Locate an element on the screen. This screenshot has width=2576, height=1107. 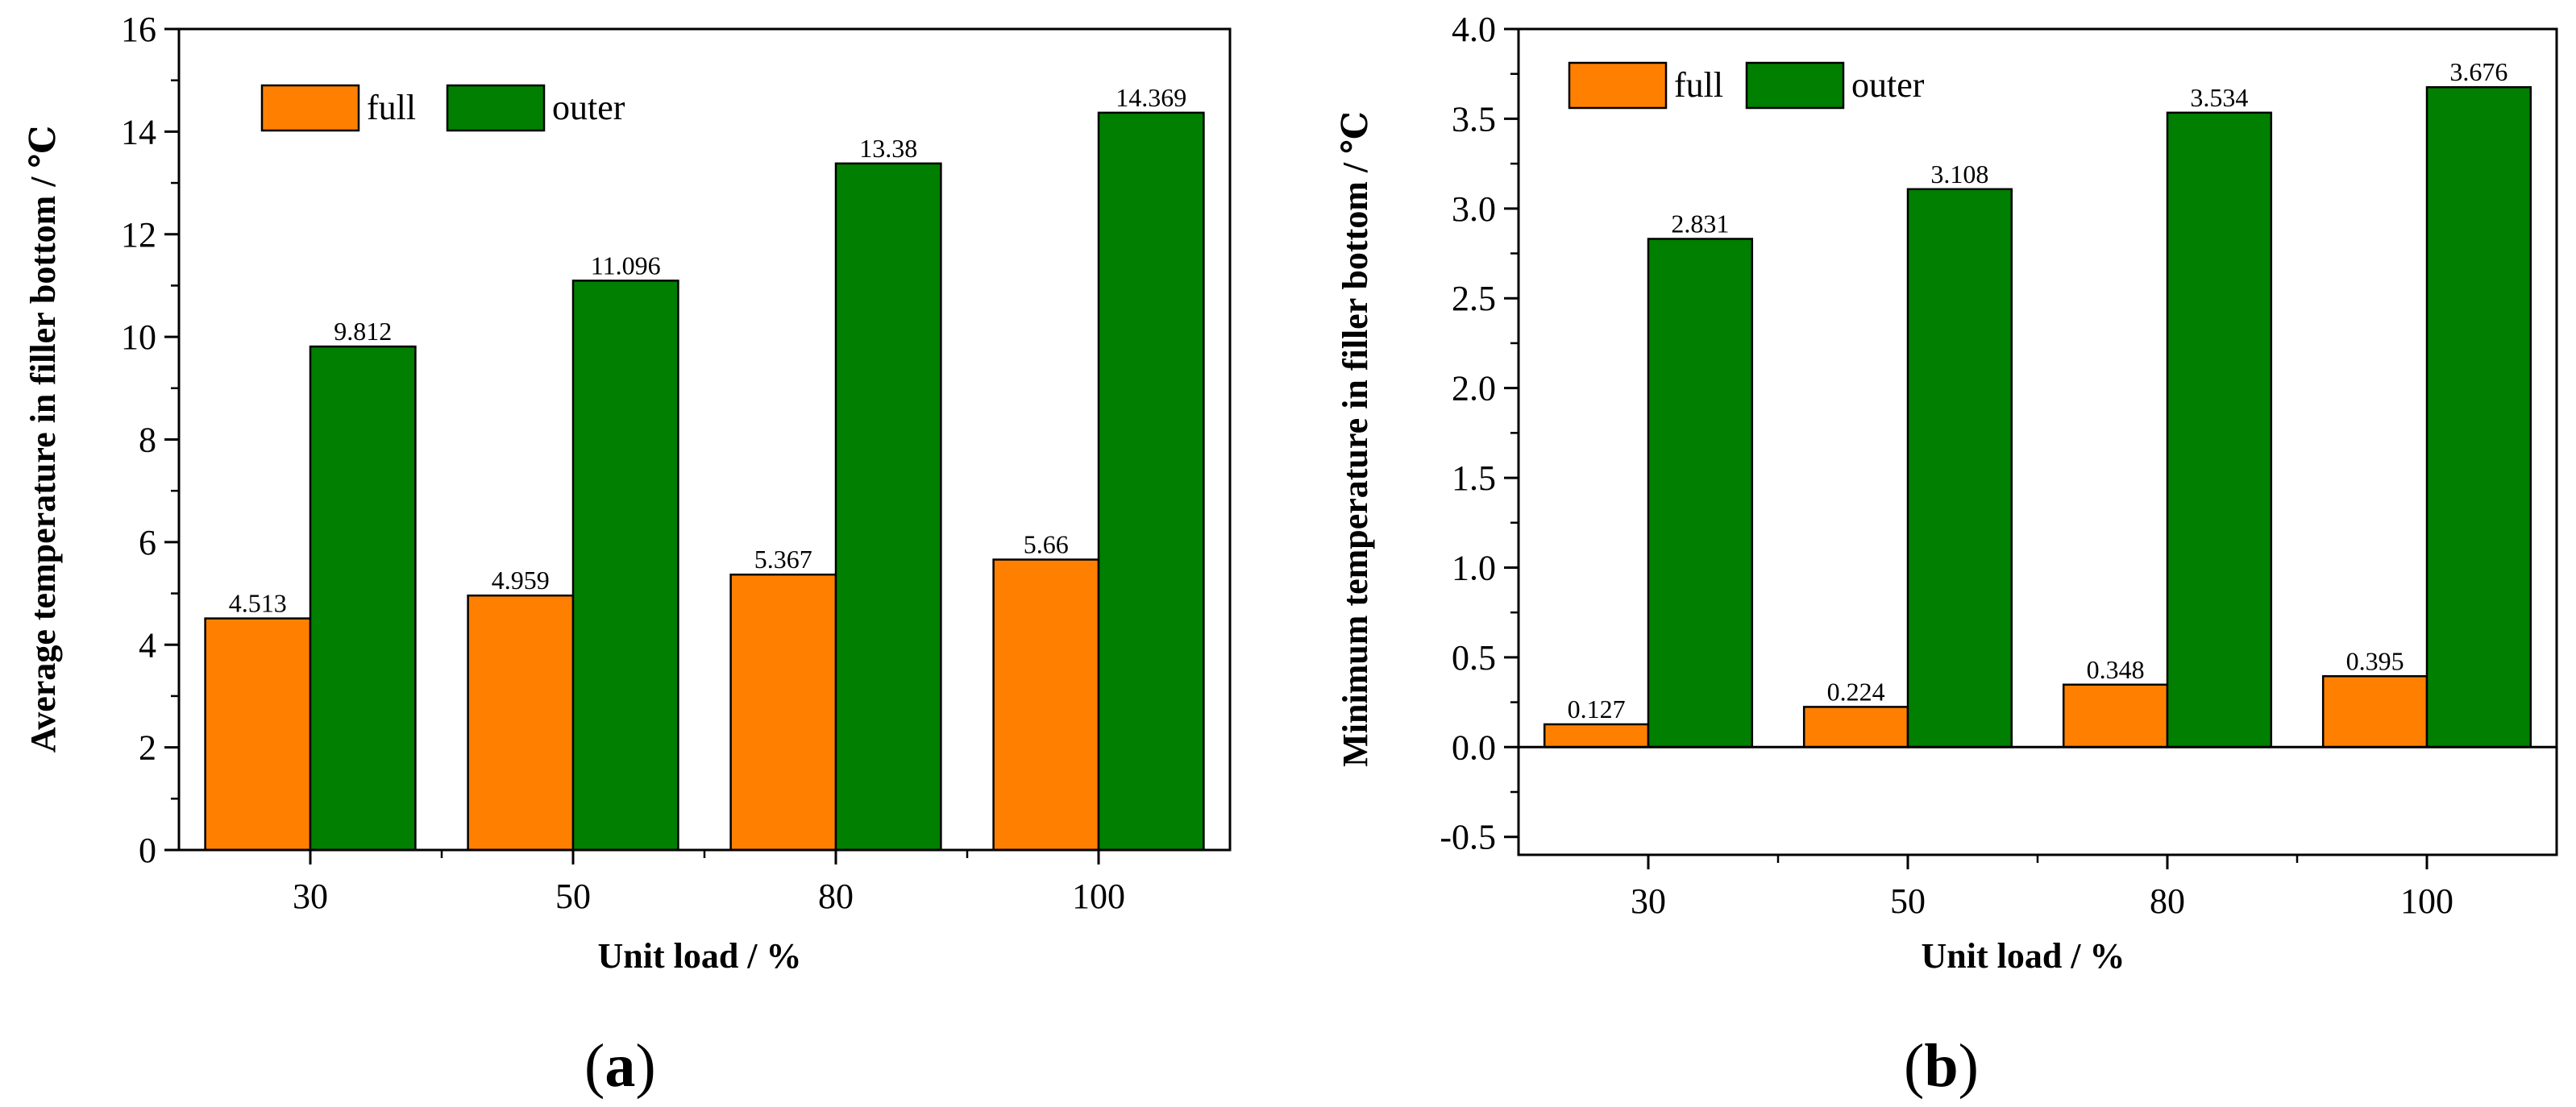
y-tick-label: 3.5 is located at coordinates (1474, 119).